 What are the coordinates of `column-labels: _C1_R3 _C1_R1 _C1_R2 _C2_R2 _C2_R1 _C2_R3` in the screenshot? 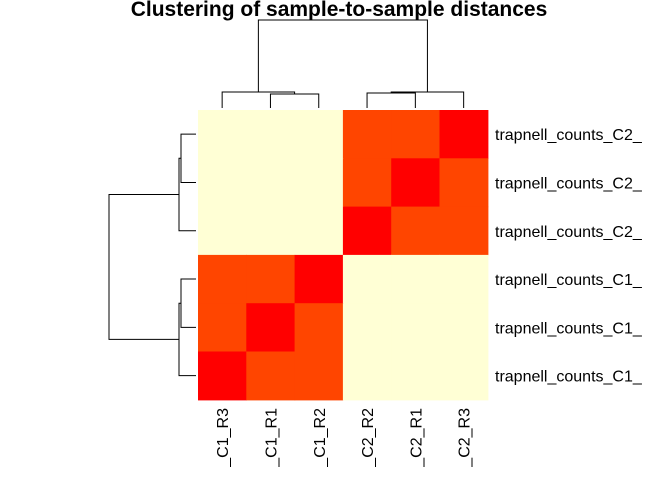 It's located at (344, 438).